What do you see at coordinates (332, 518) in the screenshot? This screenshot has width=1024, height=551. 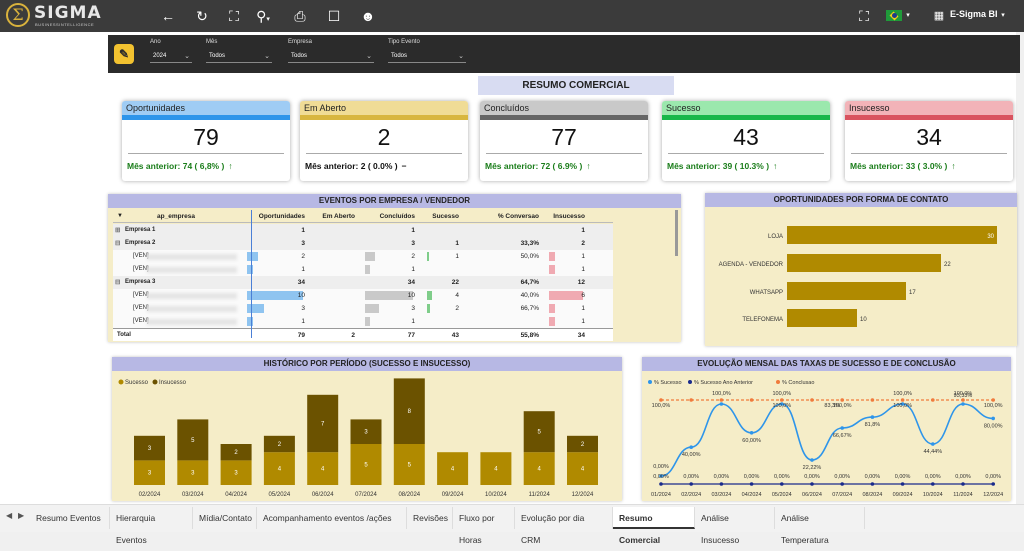 I see `tab-acompanhamento-eventos-a-es: Acompanhamento eventos /ações` at bounding box center [332, 518].